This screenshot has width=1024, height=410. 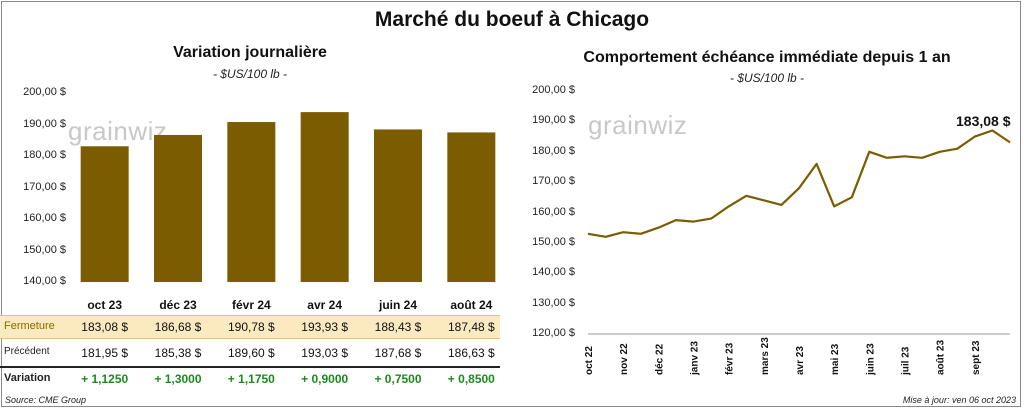 I want to click on fermeture-value: 190,78 $, so click(x=251, y=327).